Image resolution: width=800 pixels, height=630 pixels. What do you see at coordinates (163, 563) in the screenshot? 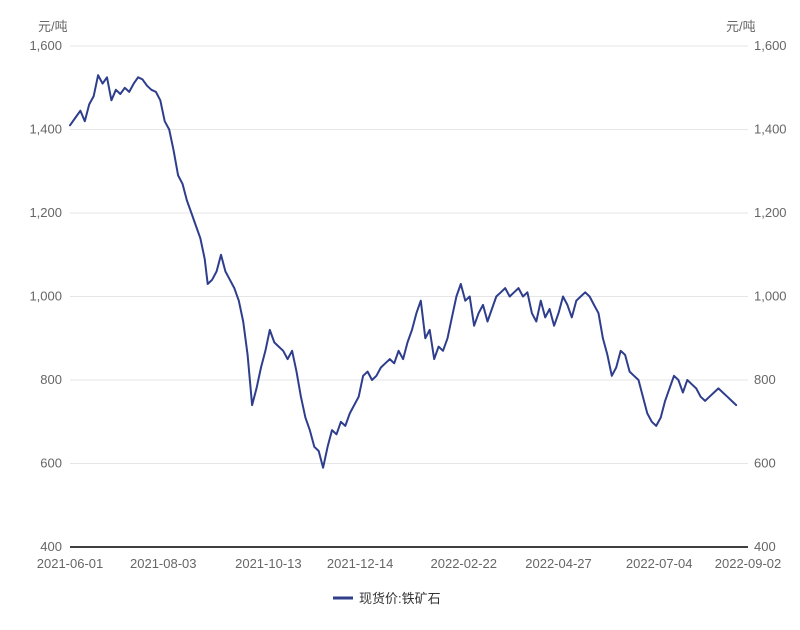
I see `x-tick-label: 2021-08-03` at bounding box center [163, 563].